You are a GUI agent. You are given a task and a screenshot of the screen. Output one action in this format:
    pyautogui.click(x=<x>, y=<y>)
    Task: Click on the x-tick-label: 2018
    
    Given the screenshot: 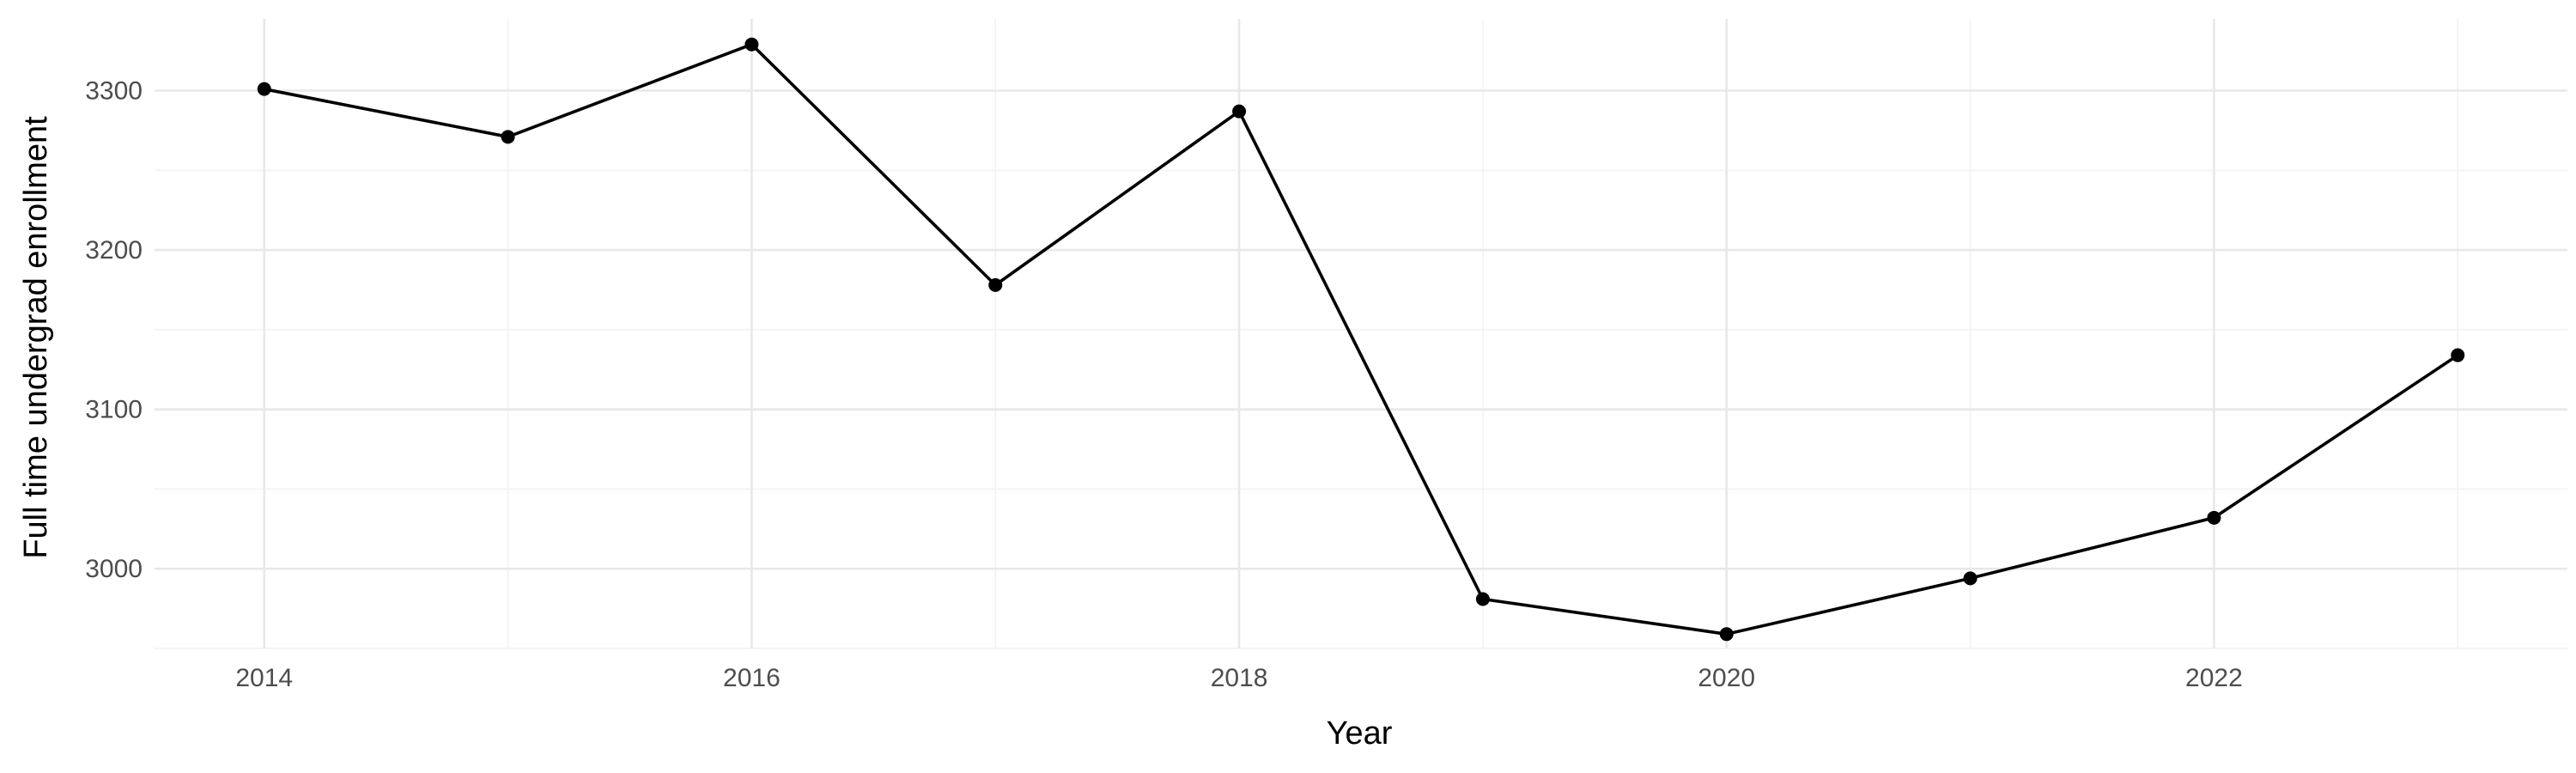 What is the action you would take?
    pyautogui.click(x=1239, y=678)
    